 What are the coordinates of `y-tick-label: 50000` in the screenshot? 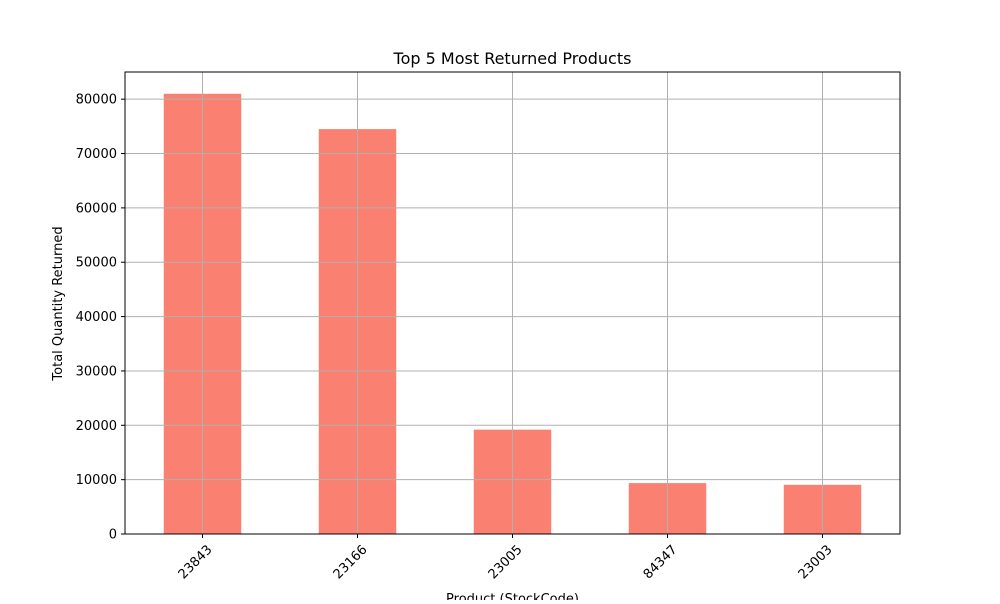 It's located at (96, 263).